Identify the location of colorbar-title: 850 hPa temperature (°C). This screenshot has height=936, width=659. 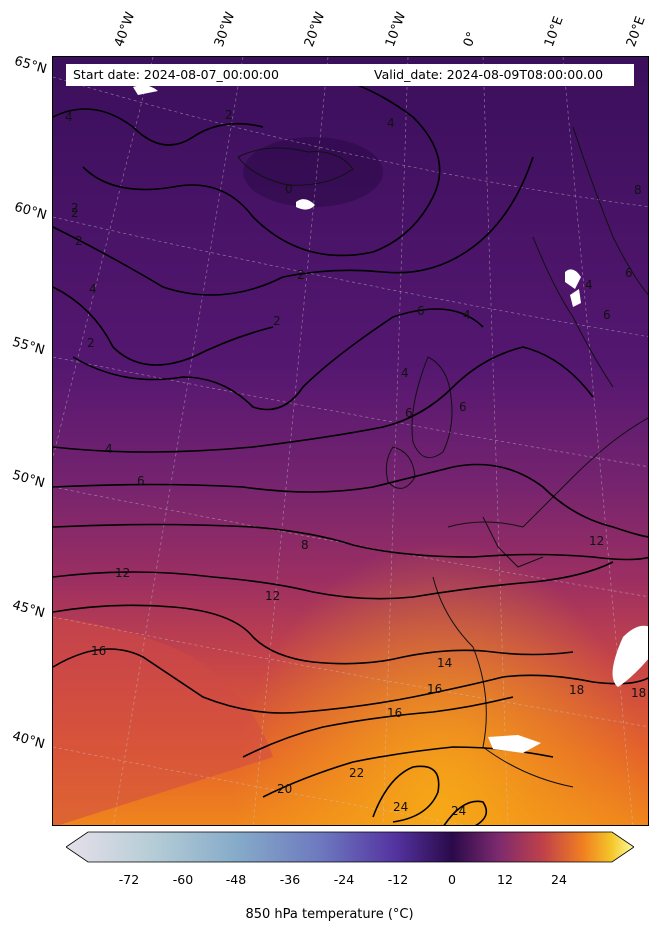
(329, 914).